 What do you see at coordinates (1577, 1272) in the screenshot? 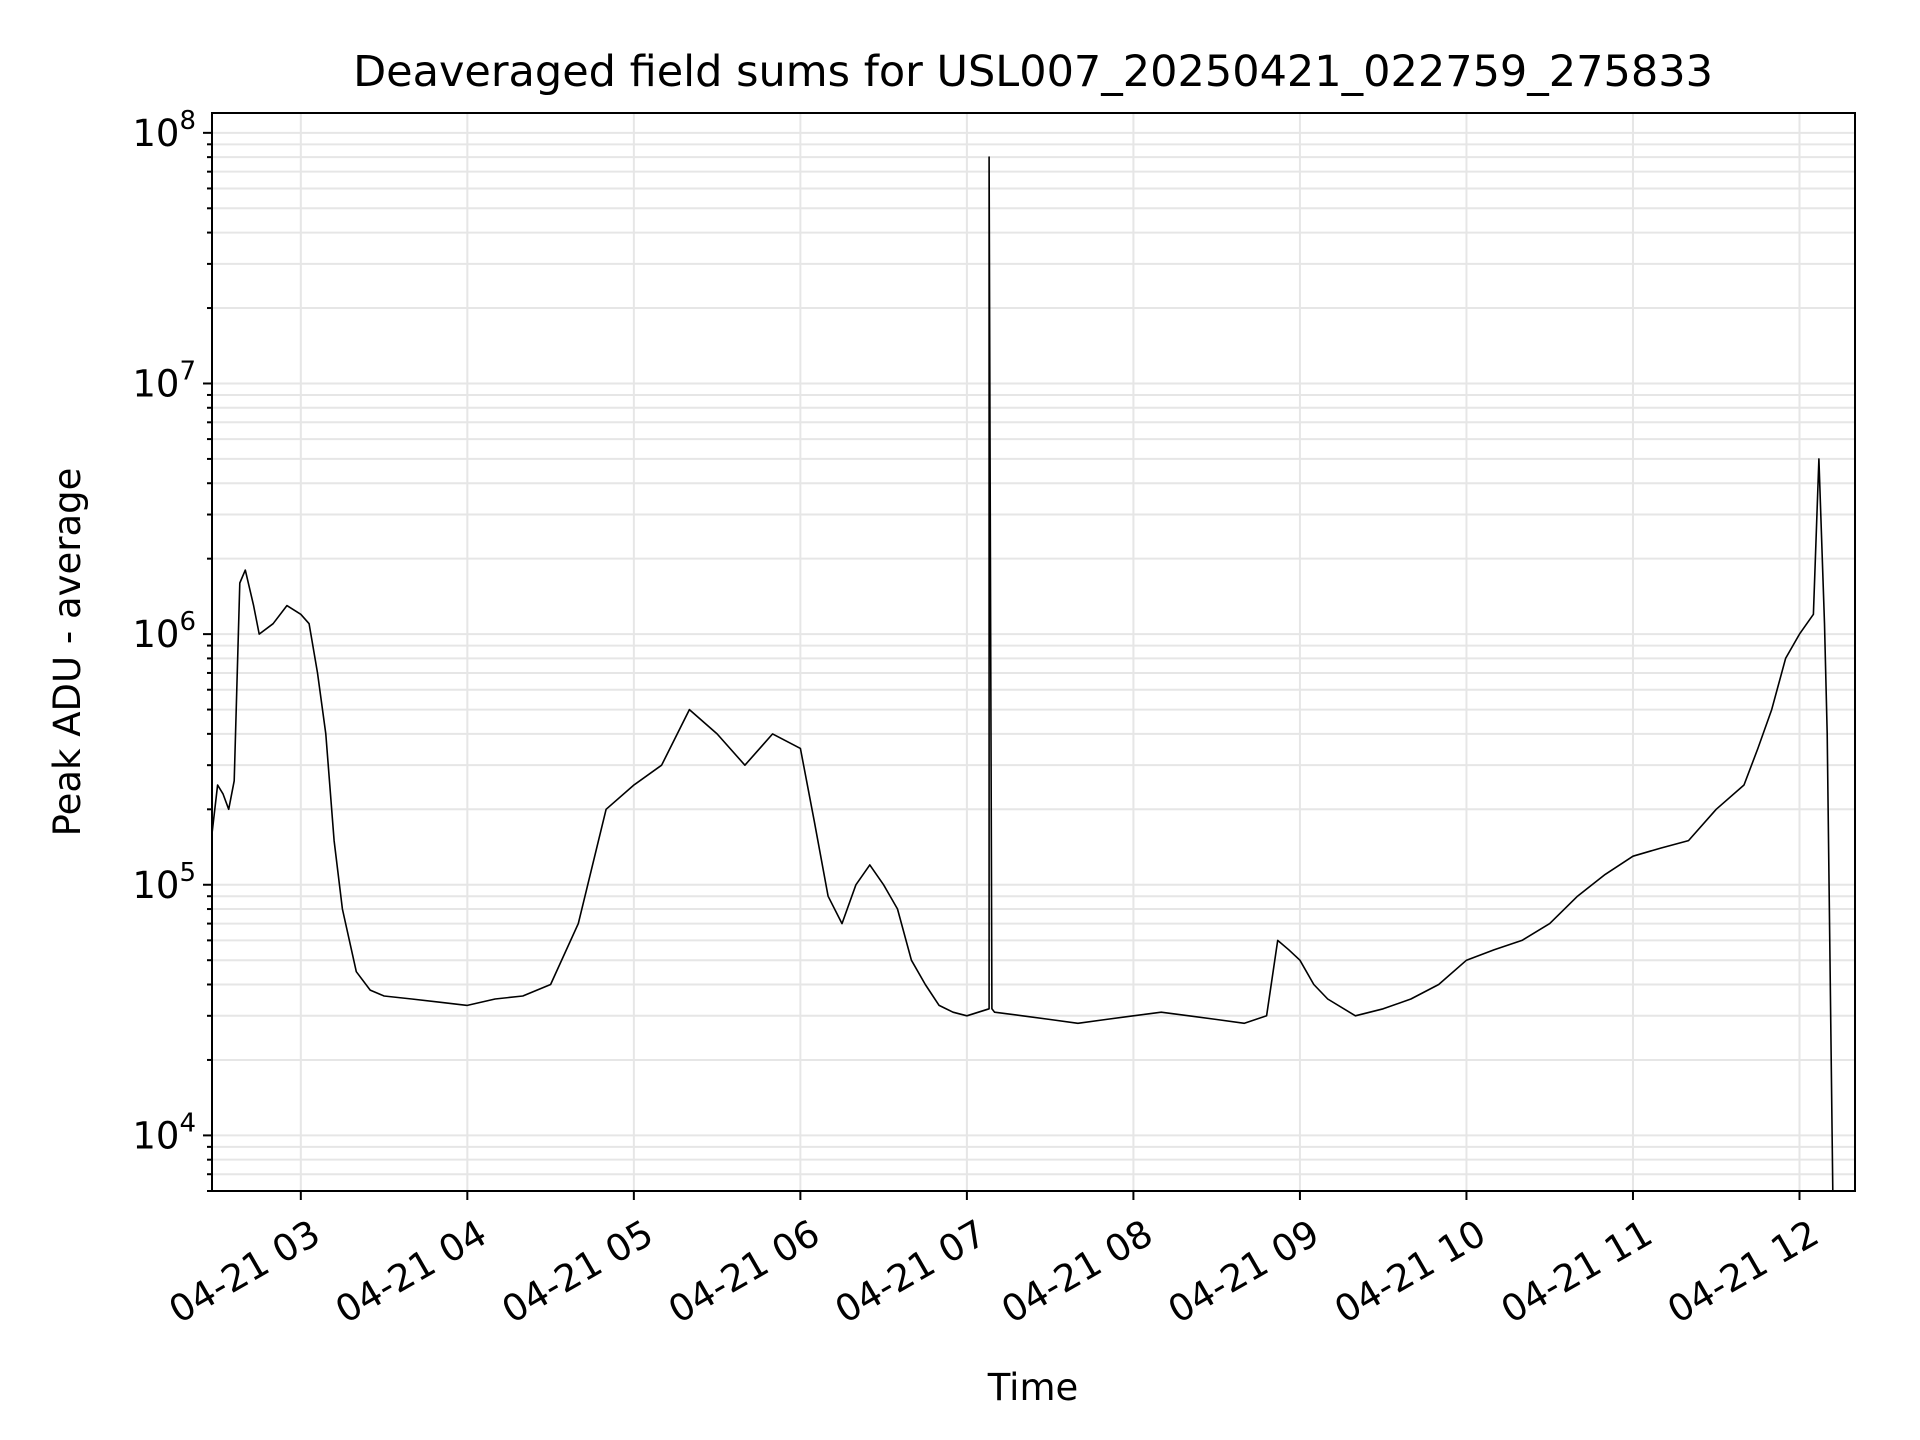
I see `x-tick-label: 04-21 11` at bounding box center [1577, 1272].